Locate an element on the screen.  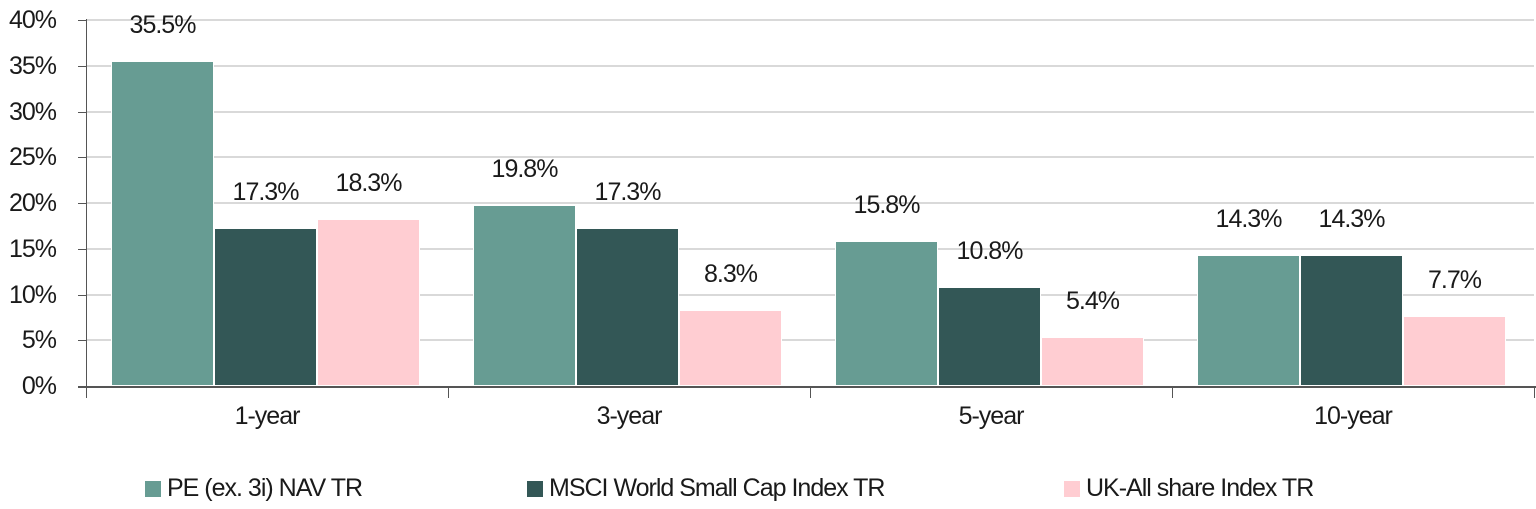
x-axis is located at coordinates (807, 387).